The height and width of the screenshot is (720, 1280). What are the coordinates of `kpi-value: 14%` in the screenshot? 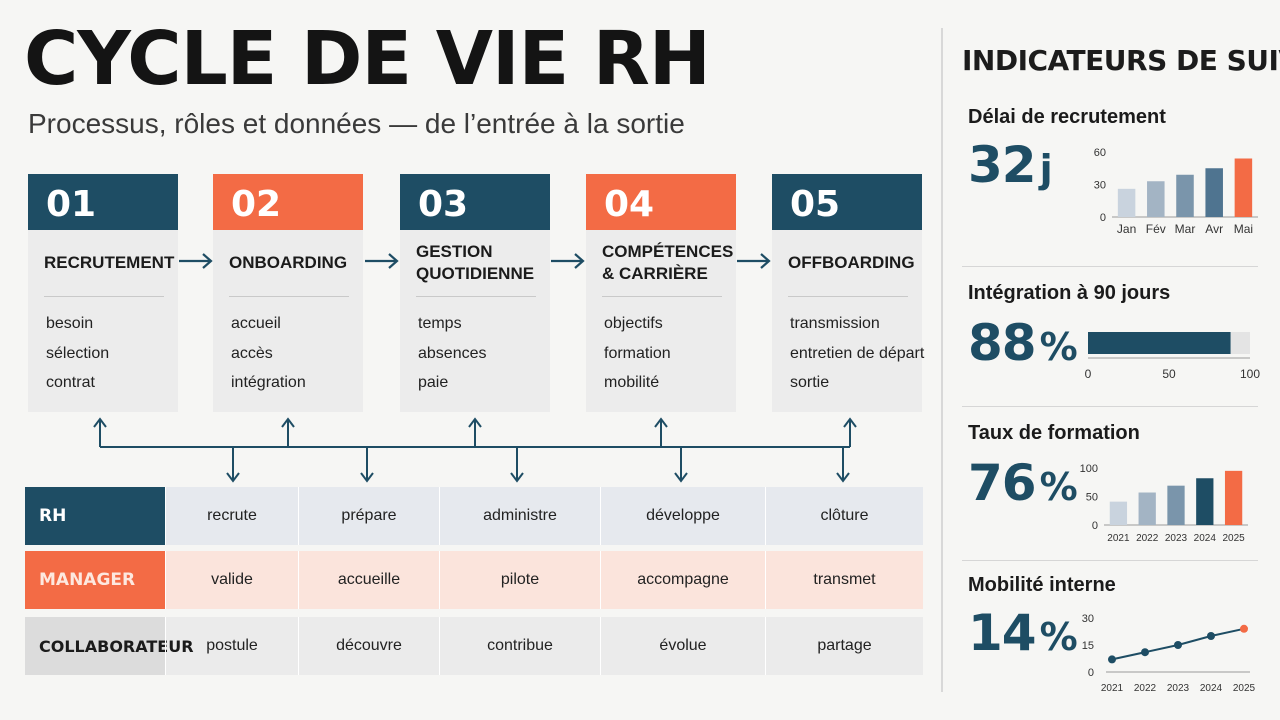 It's located at (1023, 633).